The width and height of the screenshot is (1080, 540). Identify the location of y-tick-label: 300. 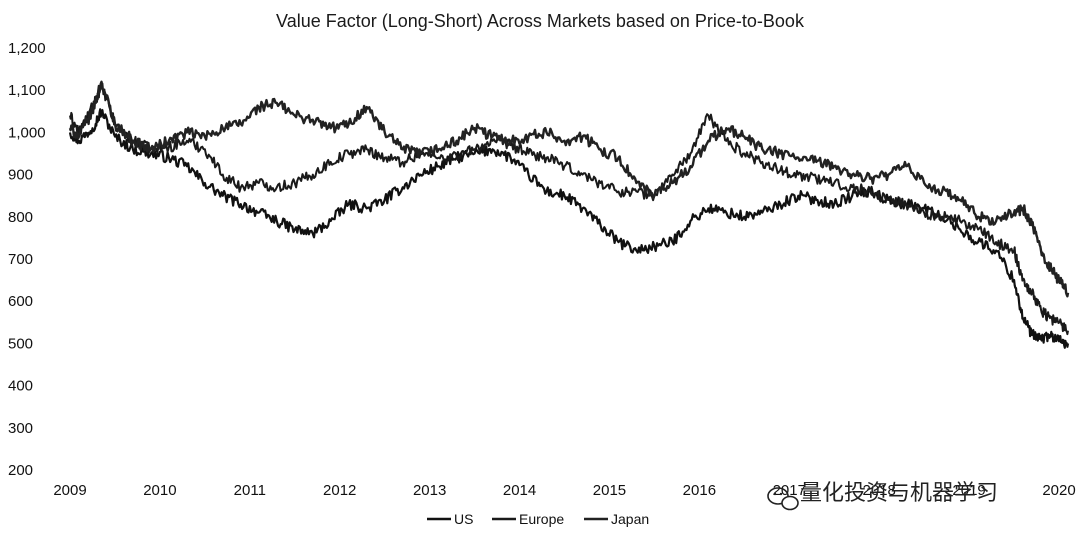
(20, 428).